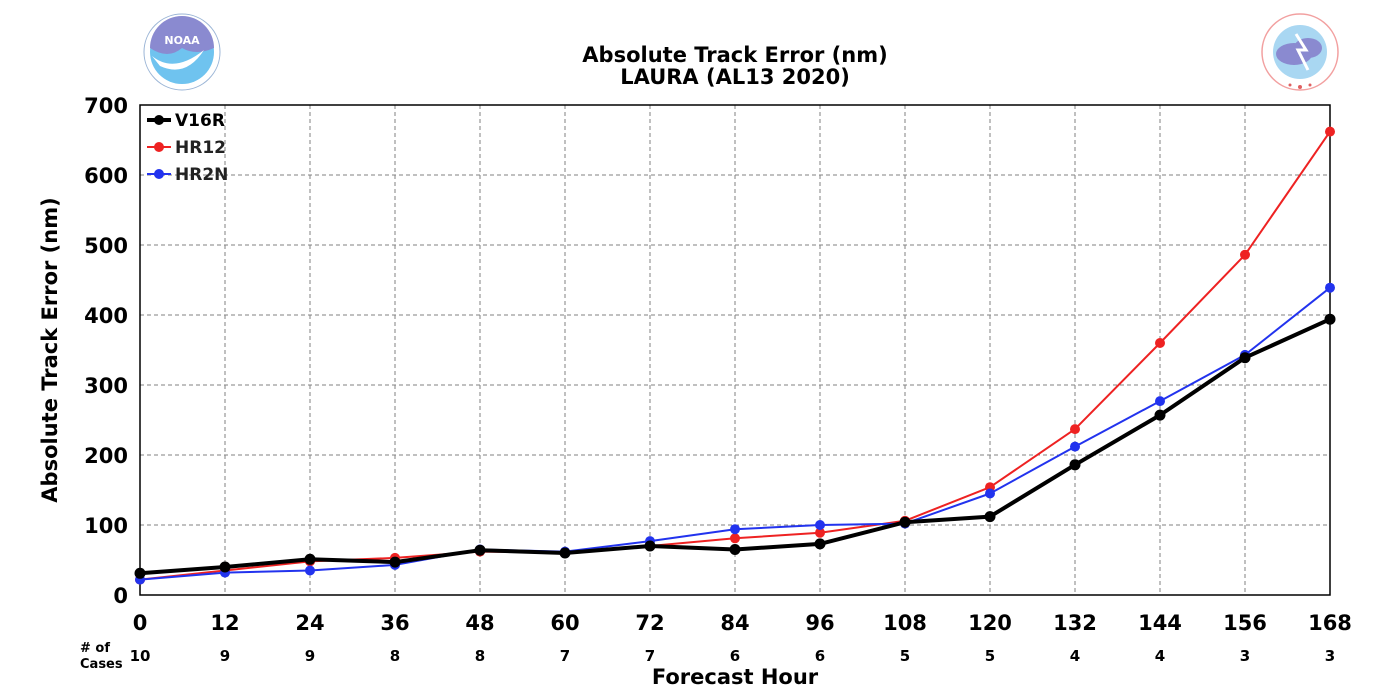 The image size is (1400, 700). Describe the element at coordinates (649, 623) in the screenshot. I see `x-tick-label: 72` at that location.